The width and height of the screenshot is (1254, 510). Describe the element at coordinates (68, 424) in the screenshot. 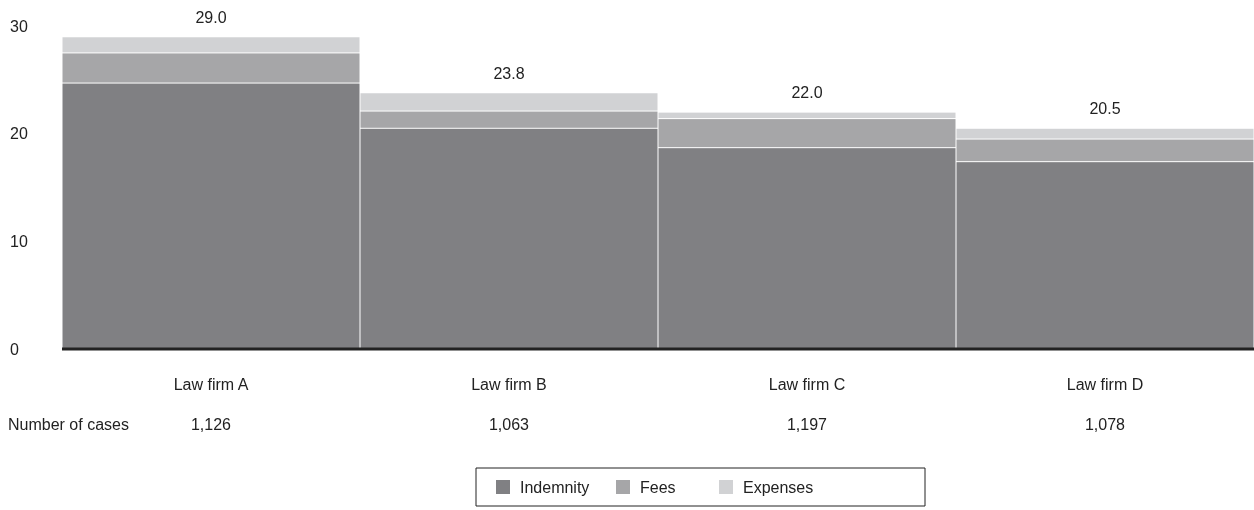

I see `text: Number of cases` at that location.